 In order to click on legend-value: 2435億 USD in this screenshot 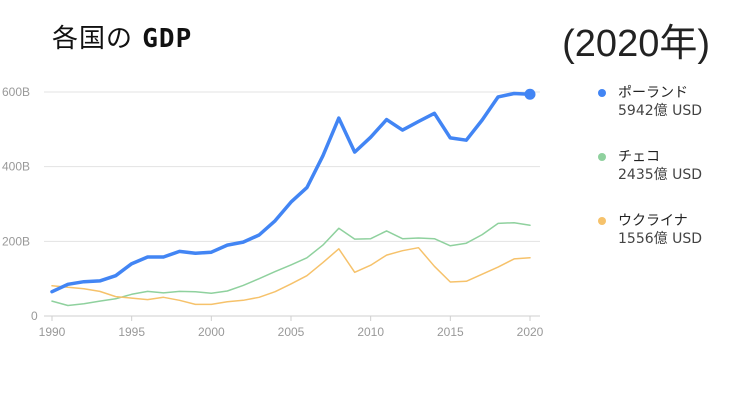, I will do `click(660, 175)`.